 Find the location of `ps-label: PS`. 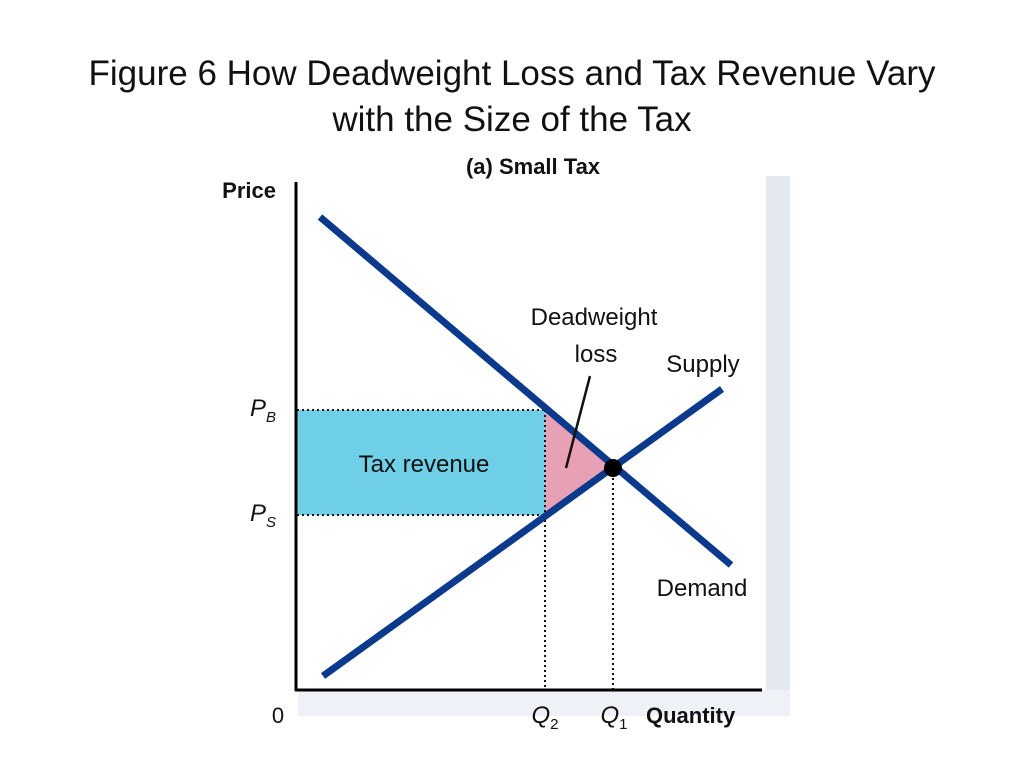

ps-label: PS is located at coordinates (263, 515).